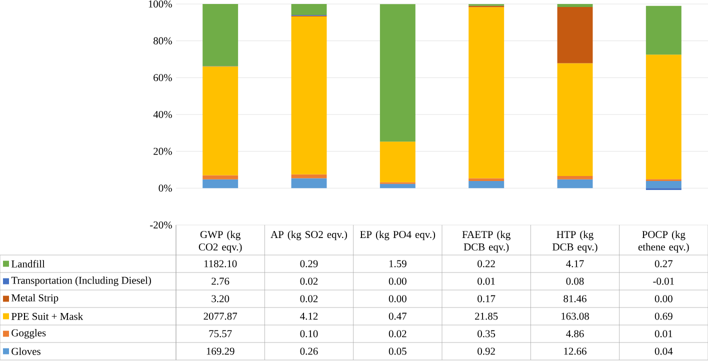 The width and height of the screenshot is (708, 361). Describe the element at coordinates (81, 281) in the screenshot. I see `legend-label: Transportation (Including Diesel)` at that location.